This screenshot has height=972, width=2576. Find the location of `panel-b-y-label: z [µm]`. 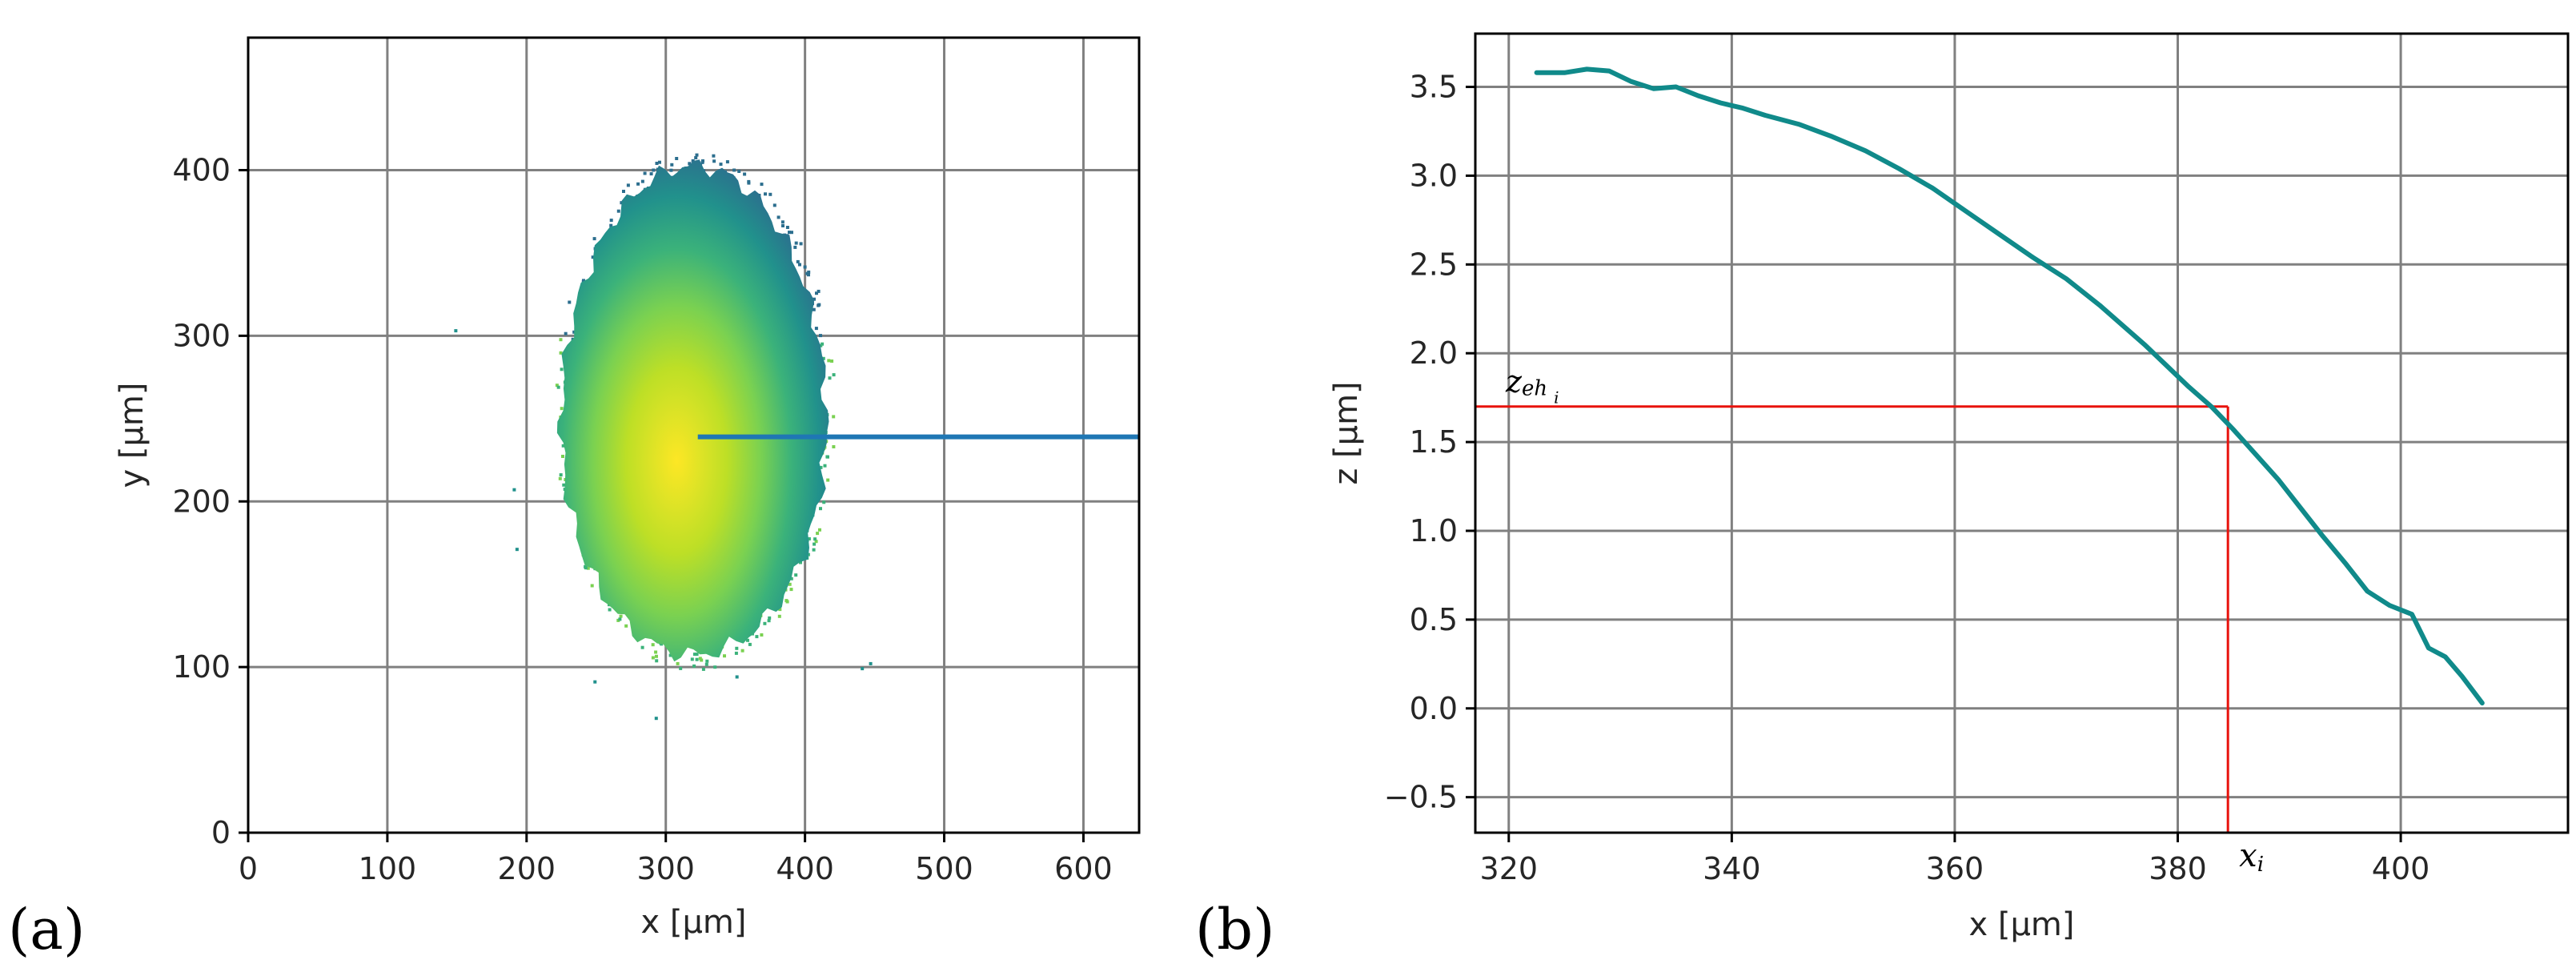

panel-b-y-label: z [µm] is located at coordinates (1347, 432).